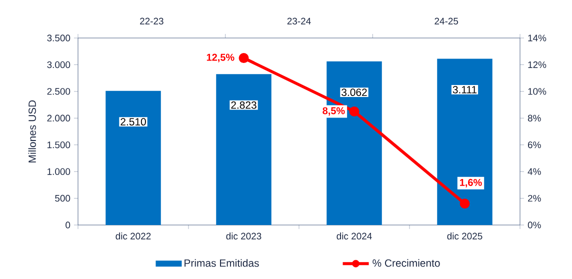 Image resolution: width=572 pixels, height=279 pixels. I want to click on text: 23-24, so click(299, 21).